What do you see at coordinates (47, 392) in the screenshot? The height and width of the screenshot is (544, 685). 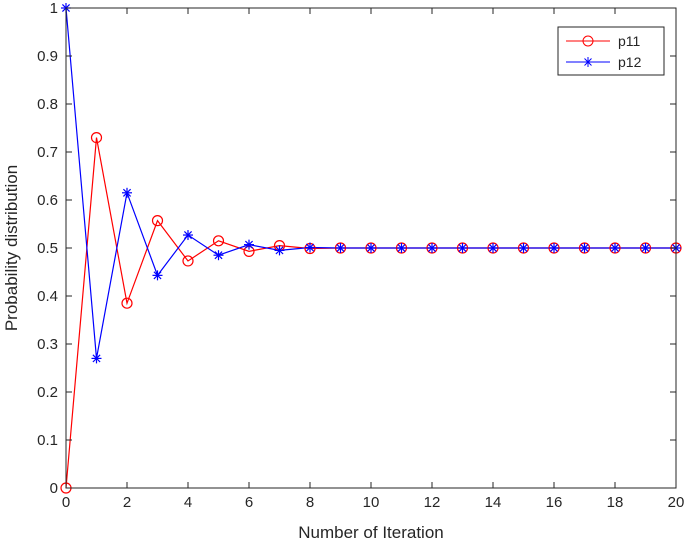 I see `y-tick-label: 0.2` at bounding box center [47, 392].